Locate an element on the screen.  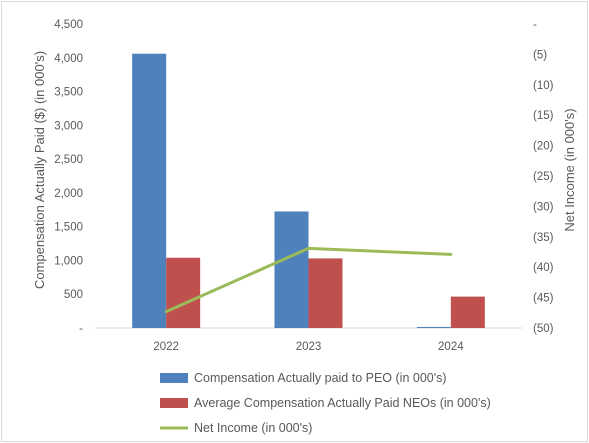
legend-swatch-peo is located at coordinates (174, 378).